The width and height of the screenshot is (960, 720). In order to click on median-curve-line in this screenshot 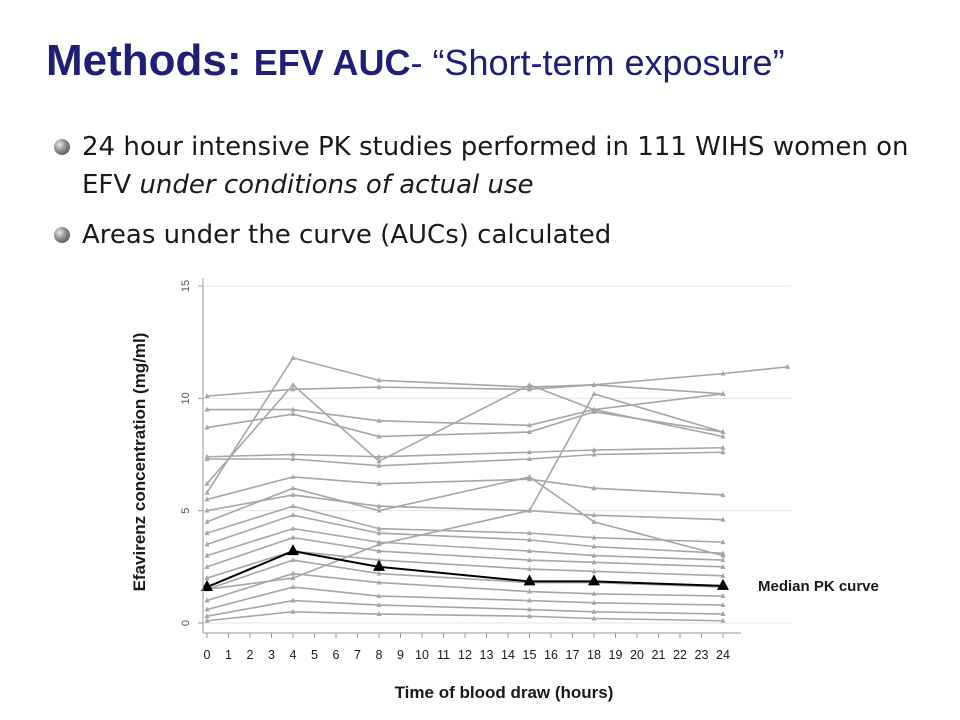, I will do `click(465, 569)`.